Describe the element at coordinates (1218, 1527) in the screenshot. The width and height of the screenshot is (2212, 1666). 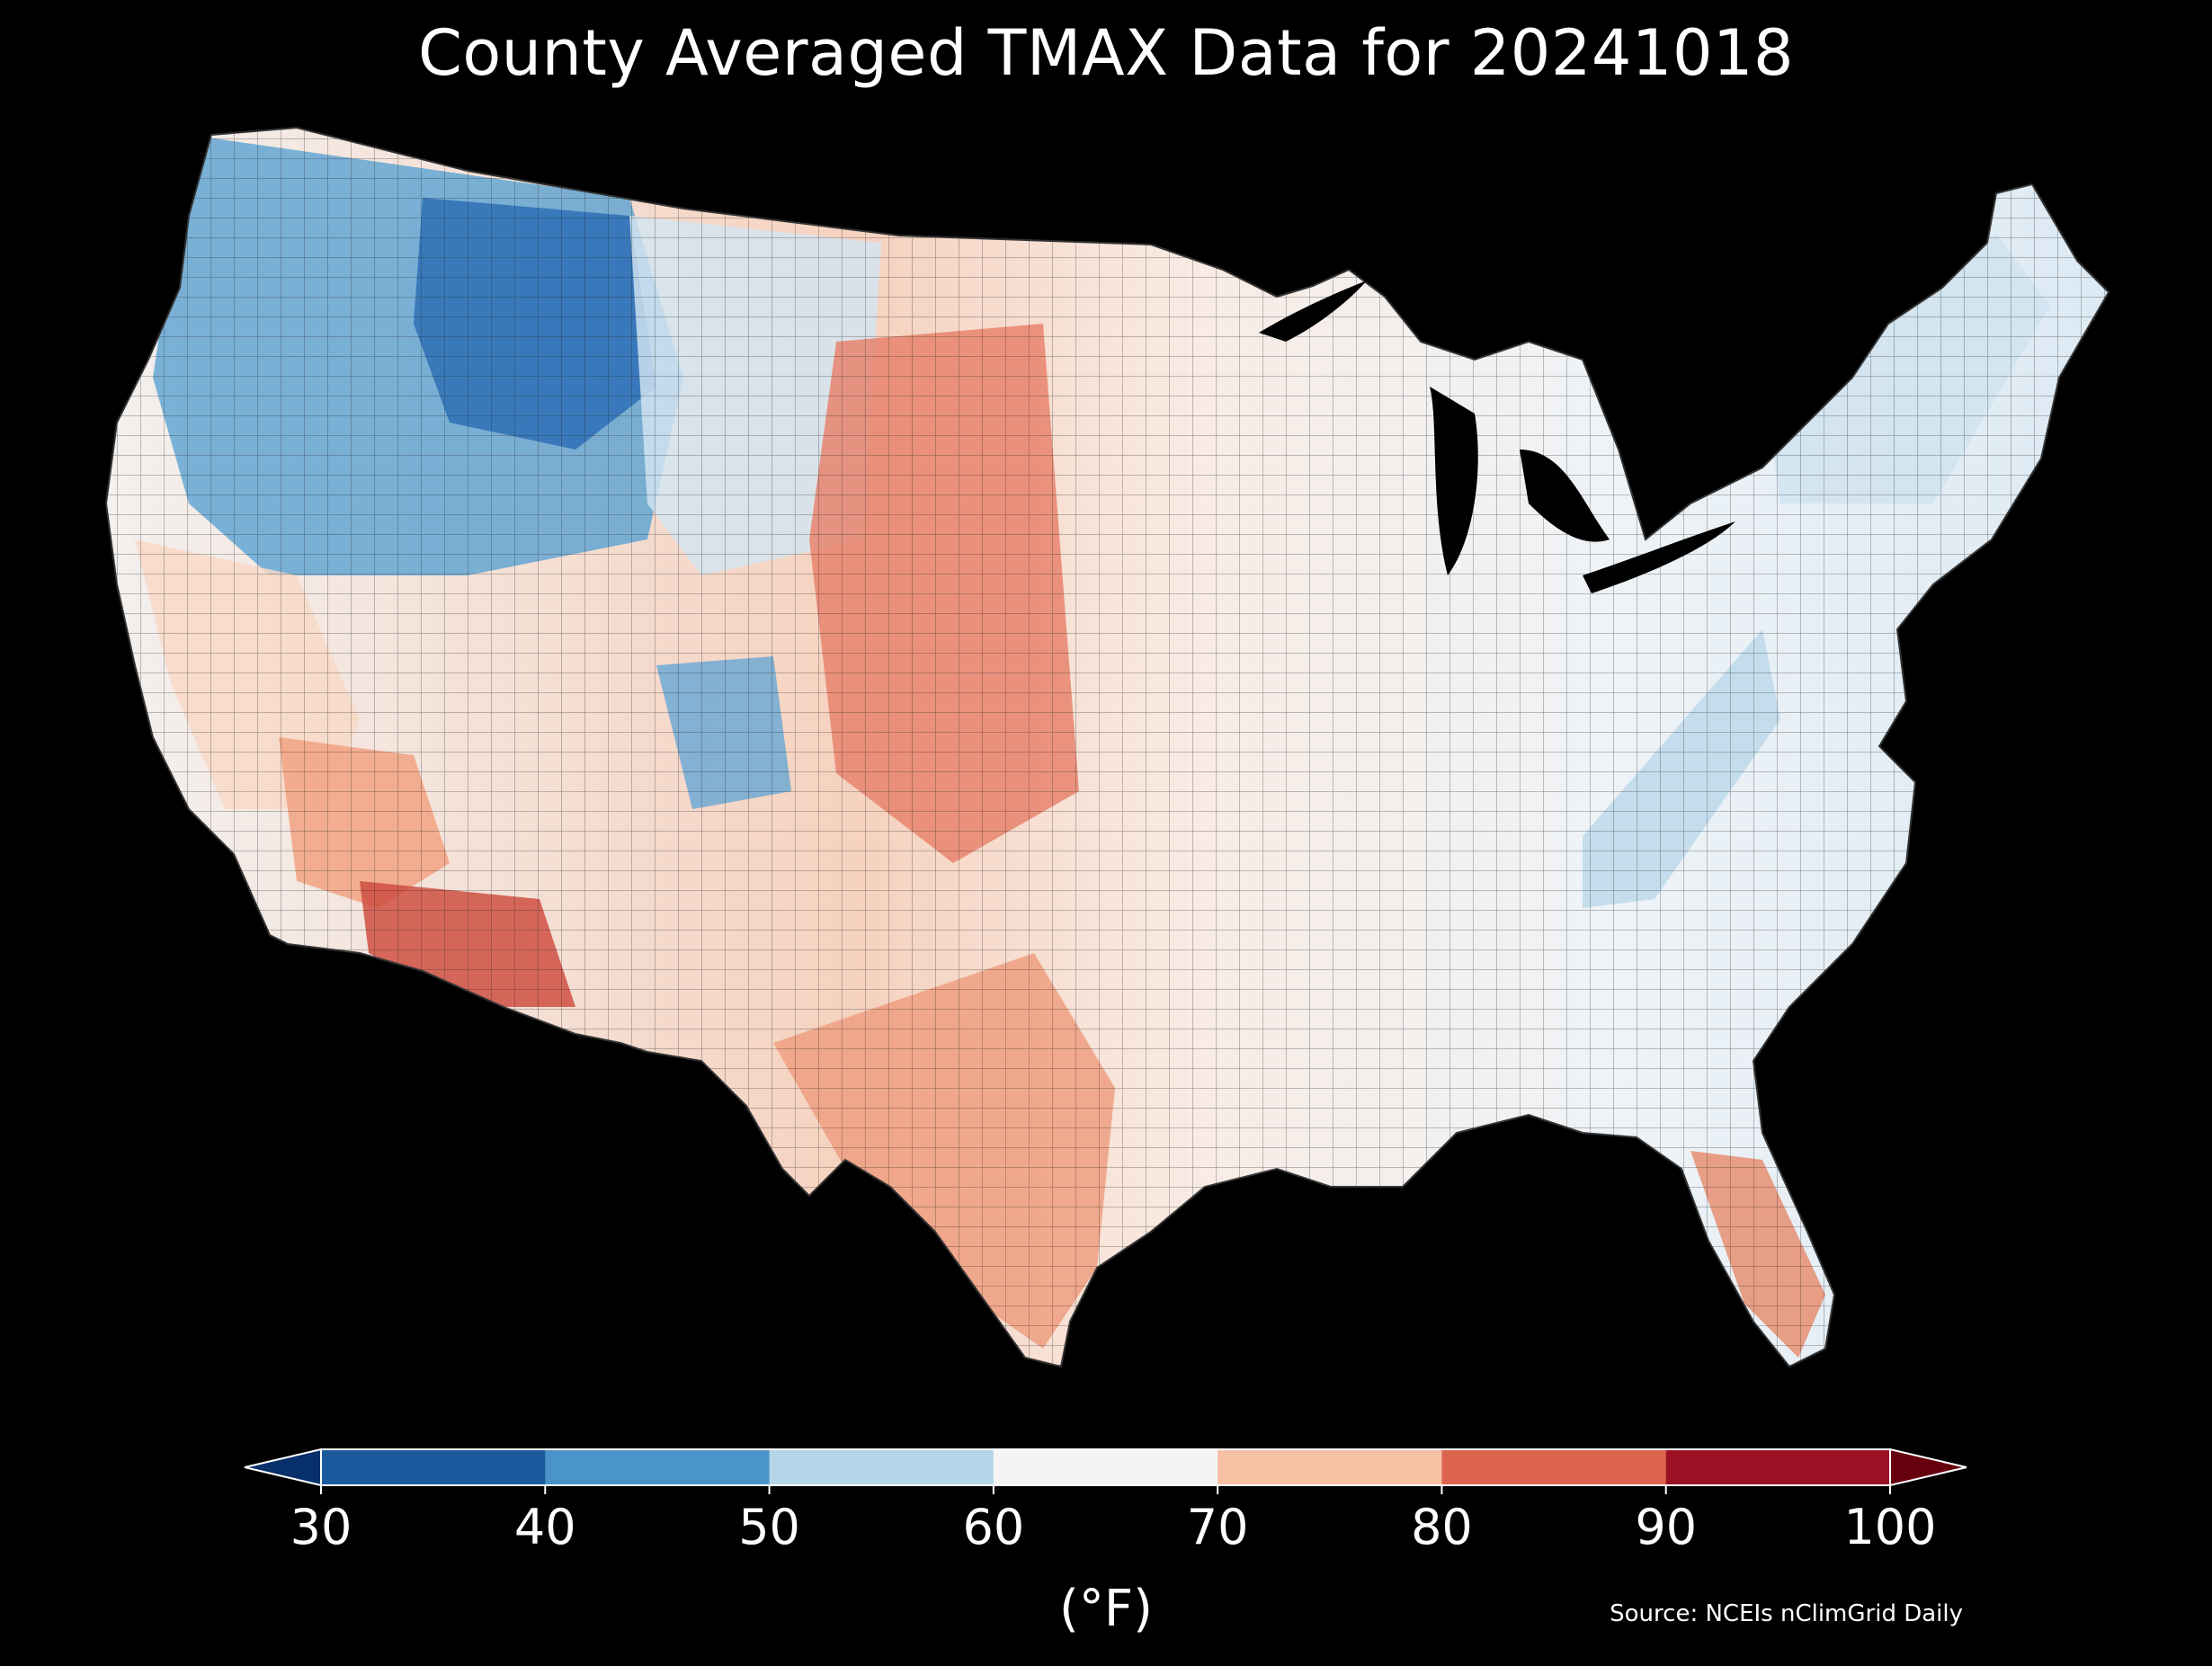
I see `colorbar-tick-label: 70` at that location.